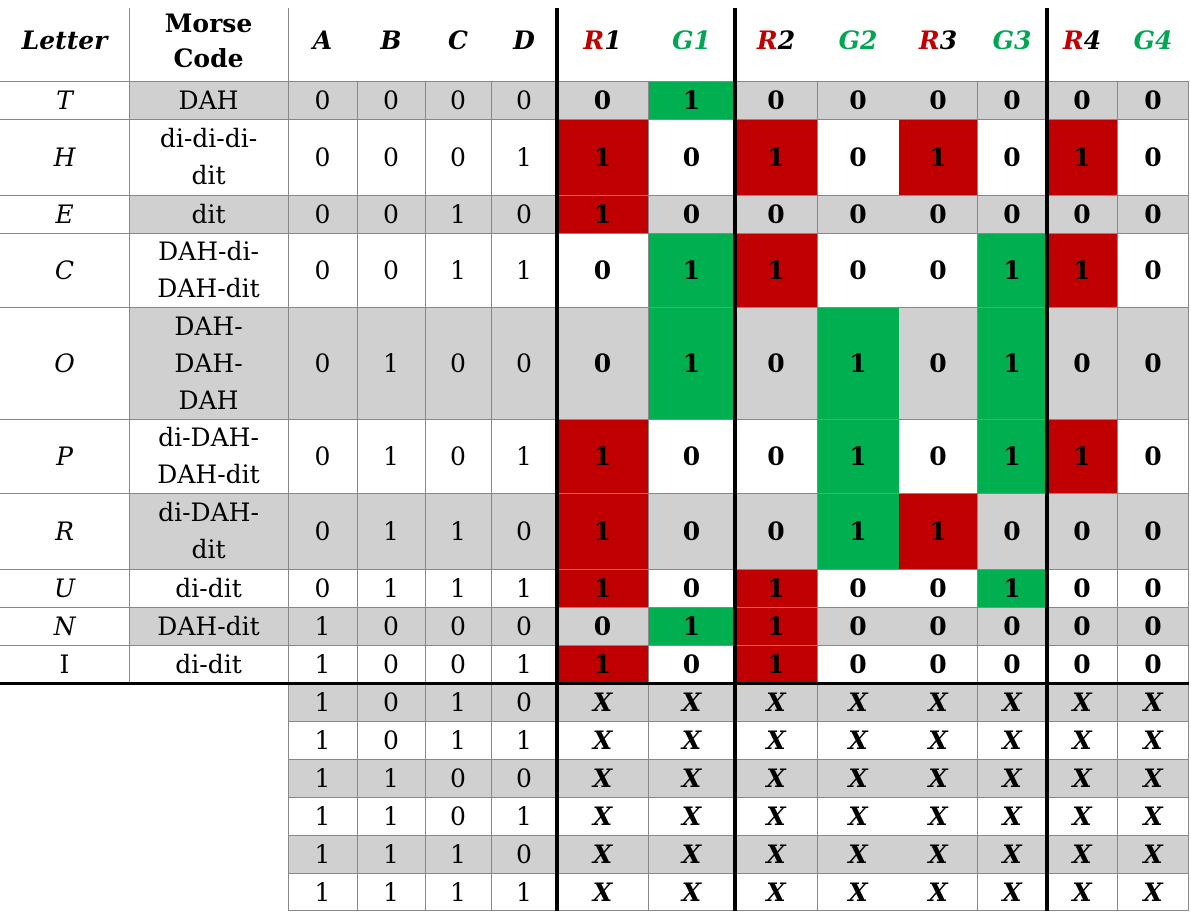 The height and width of the screenshot is (913, 1191). Describe the element at coordinates (786, 40) in the screenshot. I see `header-output-number: 2` at that location.